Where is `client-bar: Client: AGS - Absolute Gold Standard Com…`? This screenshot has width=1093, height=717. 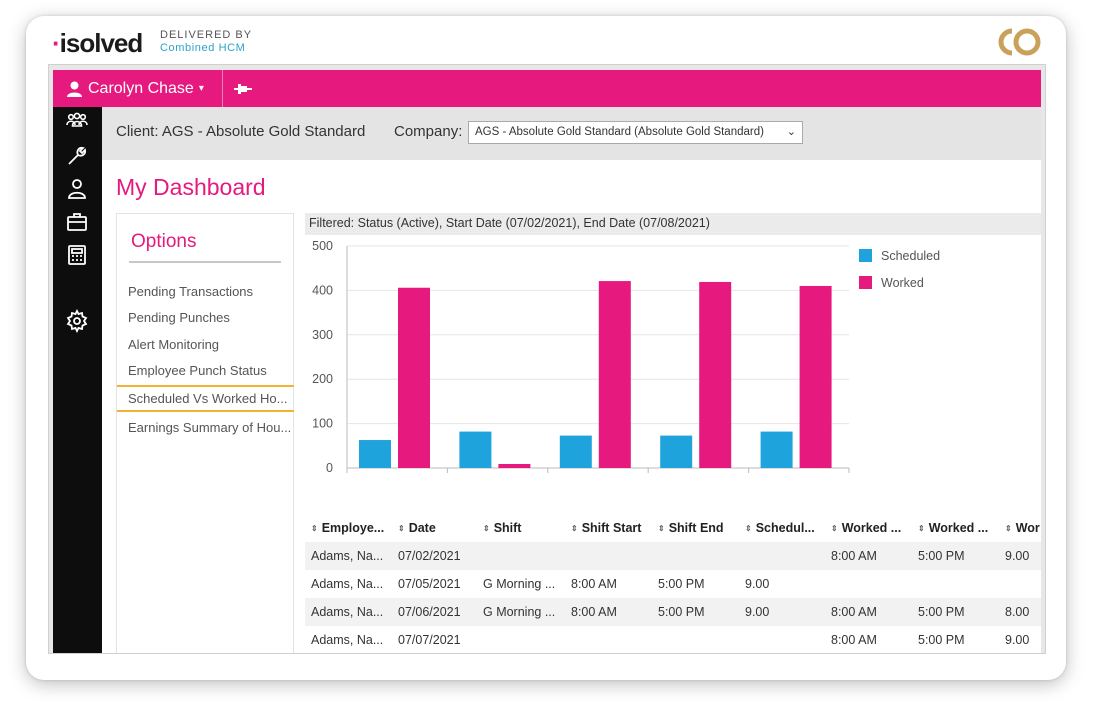 client-bar: Client: AGS - Absolute Gold Standard Com… is located at coordinates (571, 133).